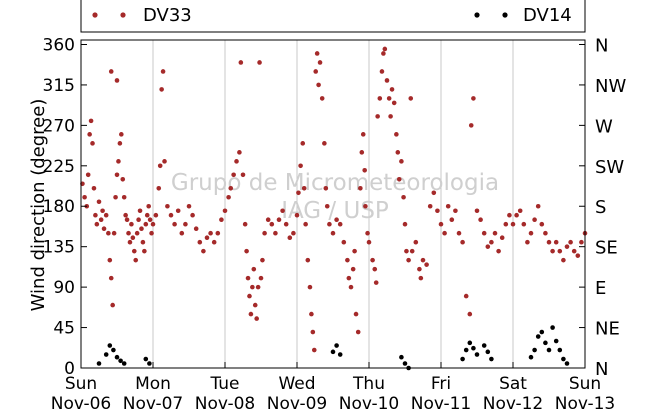 Image resolution: width=650 pixels, height=409 pixels. Describe the element at coordinates (335, 183) in the screenshot. I see `watermark-text: Grupo de Micrometeorologia` at that location.